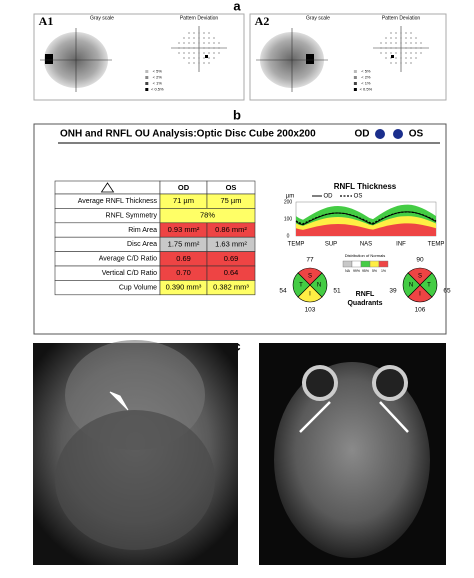  Describe the element at coordinates (398, 134) in the screenshot. I see `eye-dot` at that location.